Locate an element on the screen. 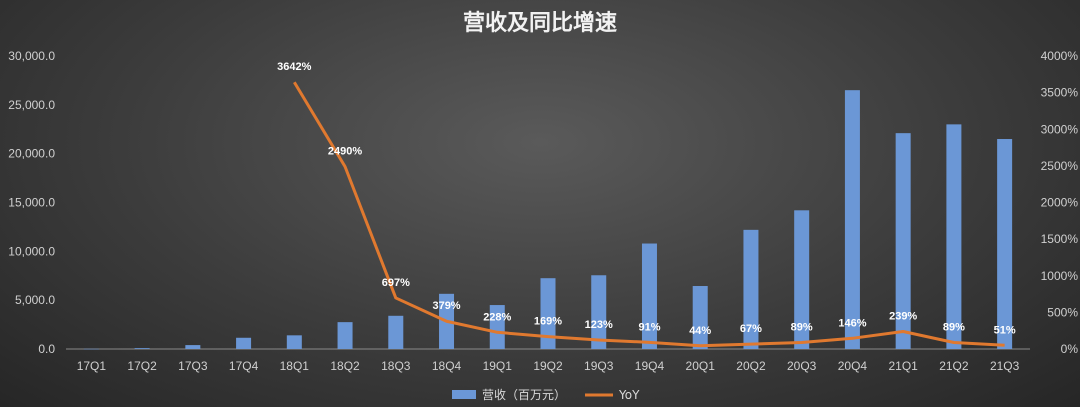  yoy-data-label: 91% is located at coordinates (649, 327).